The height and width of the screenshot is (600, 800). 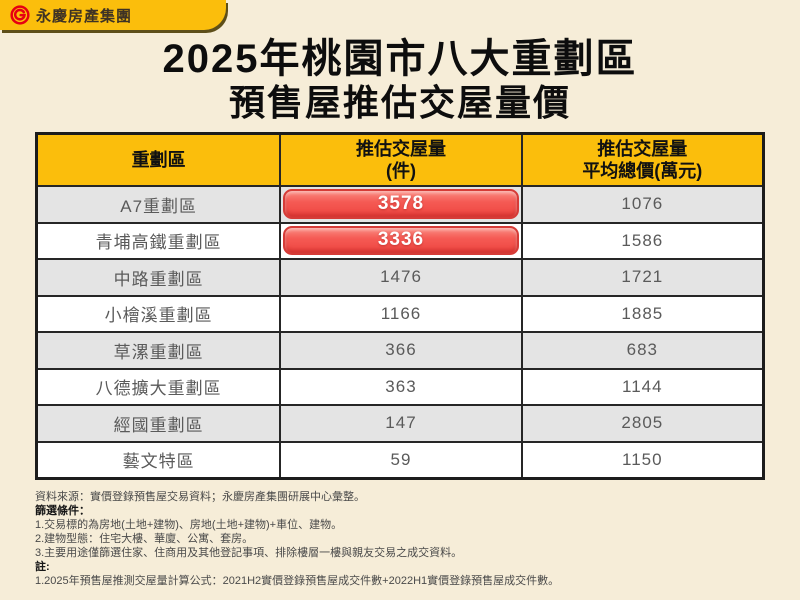 I want to click on footer-line: 1.交易標的為房地(土地+建物)、房地(土地+建物)+車位、建物。, so click(x=189, y=525).